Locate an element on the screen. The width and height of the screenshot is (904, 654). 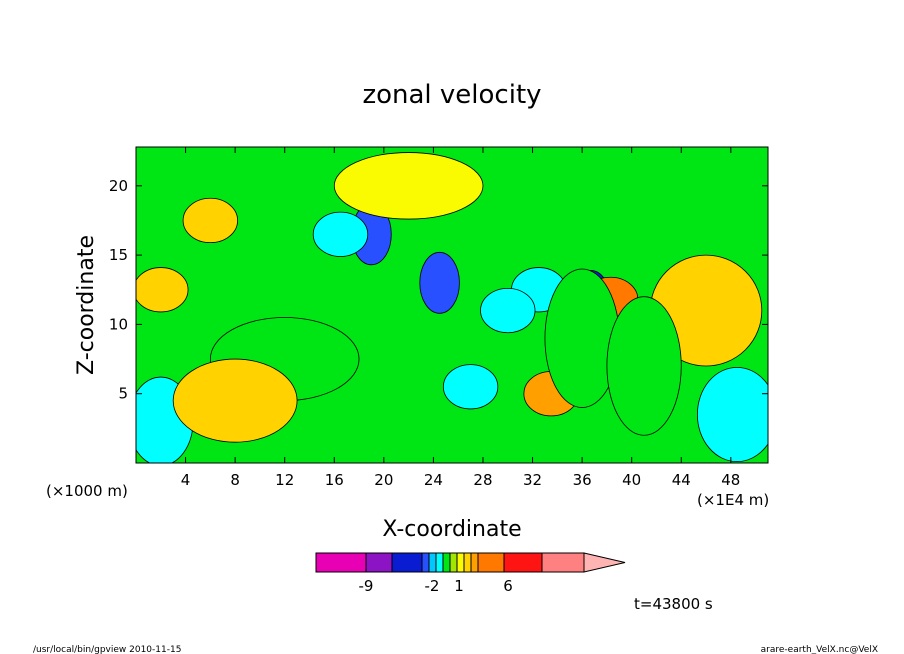
y-axis-title: Z-coordinate is located at coordinates (86, 305).